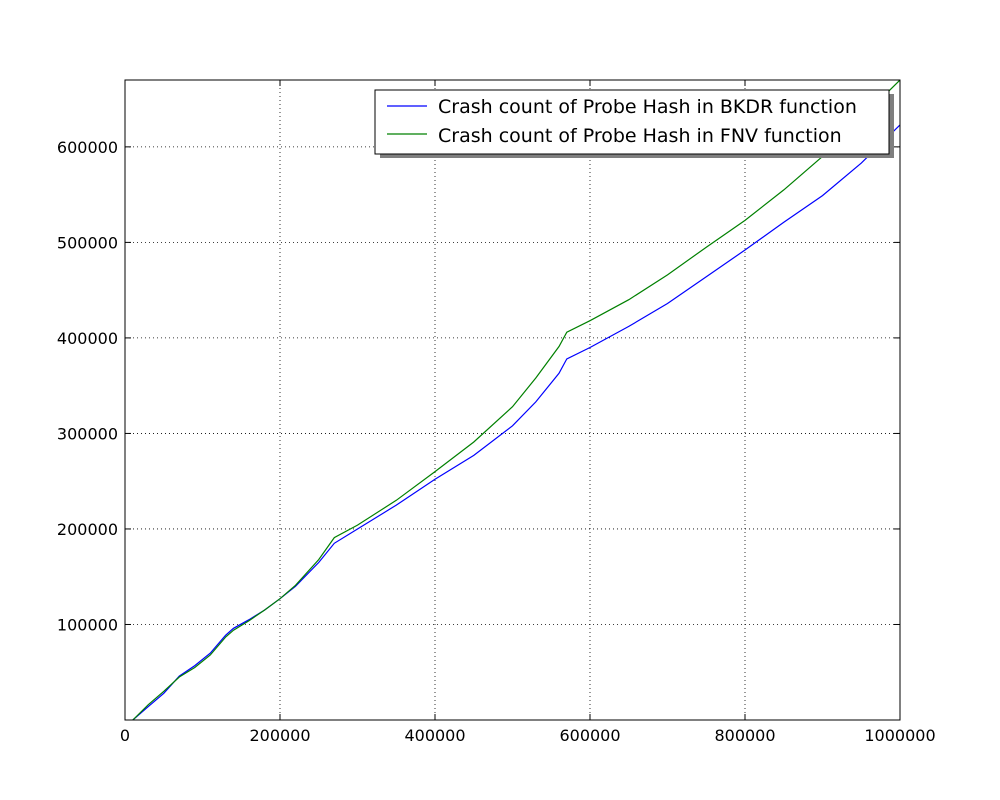  What do you see at coordinates (87, 529) in the screenshot?
I see `y-tick-label: 200000` at bounding box center [87, 529].